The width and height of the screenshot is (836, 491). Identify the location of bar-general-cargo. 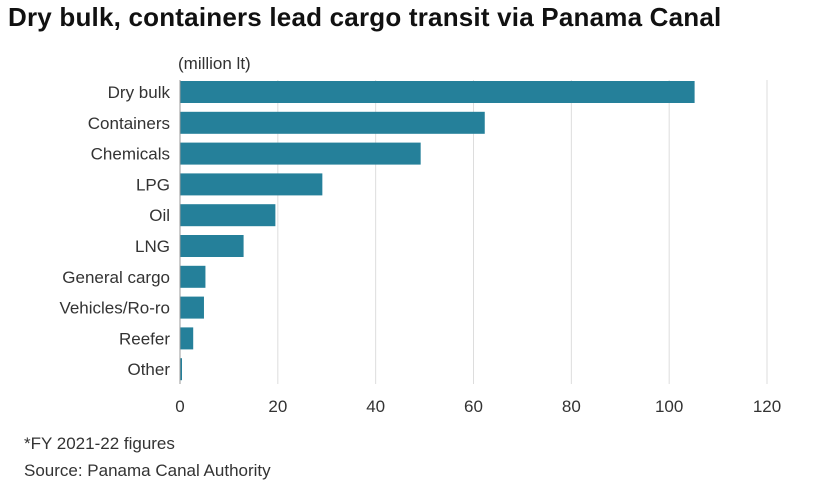
(193, 276).